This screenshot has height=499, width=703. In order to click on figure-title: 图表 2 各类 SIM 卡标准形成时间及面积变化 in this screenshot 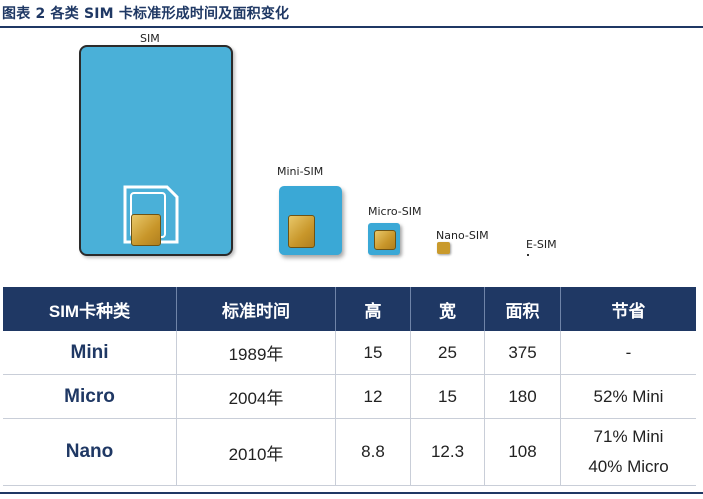, I will do `click(146, 14)`.